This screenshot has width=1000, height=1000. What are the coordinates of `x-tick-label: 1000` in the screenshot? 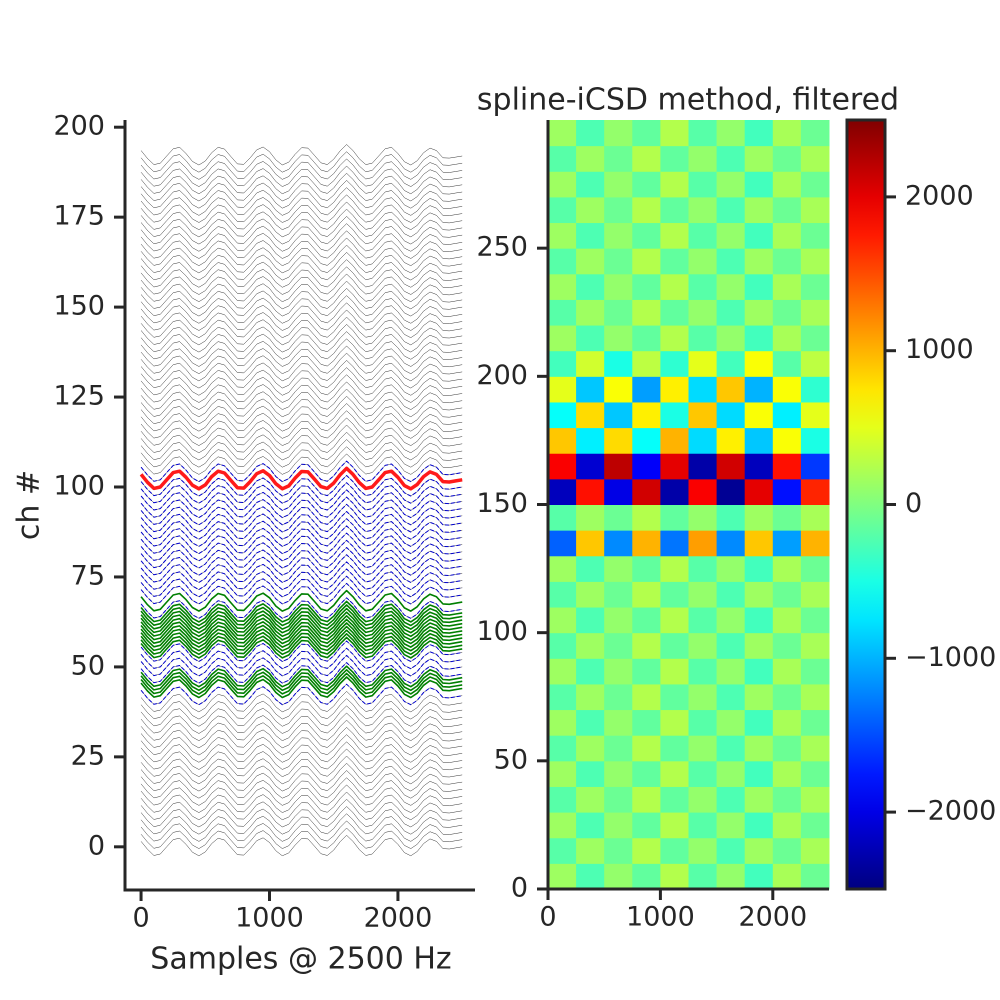 It's located at (269, 918).